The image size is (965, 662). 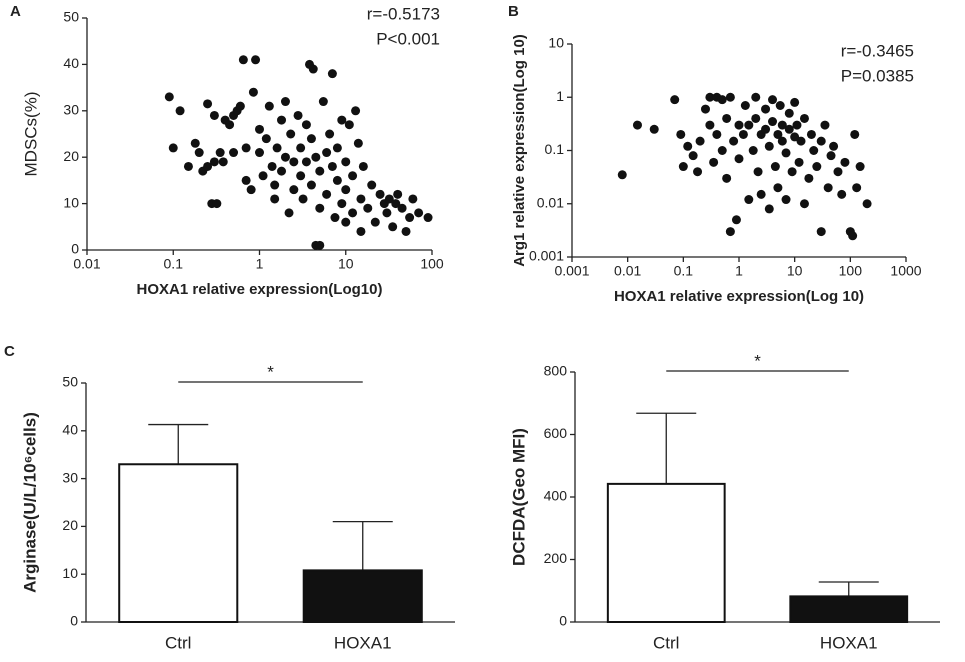 What do you see at coordinates (905, 271) in the screenshot?
I see `x-tick-label: 1000` at bounding box center [905, 271].